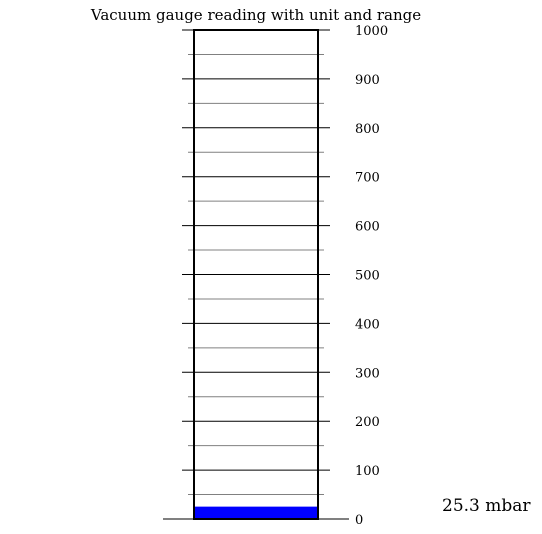  Describe the element at coordinates (367, 373) in the screenshot. I see `tick-label-300: 300` at that location.